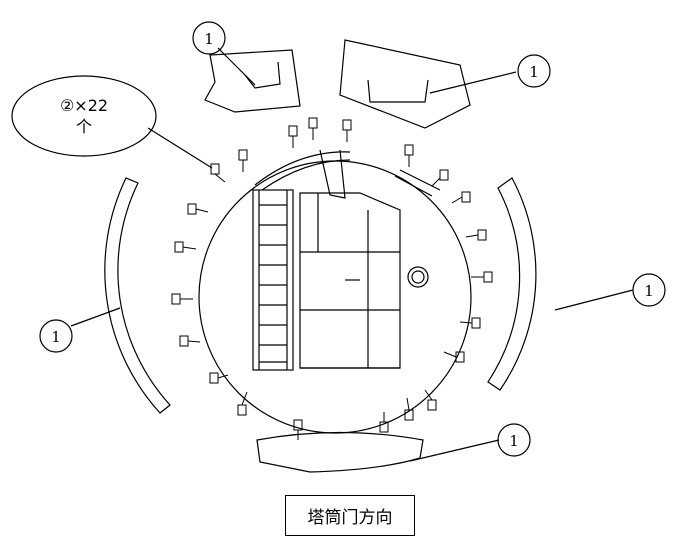 The height and width of the screenshot is (546, 679). Describe the element at coordinates (594, 300) in the screenshot. I see `leader-right` at that location.